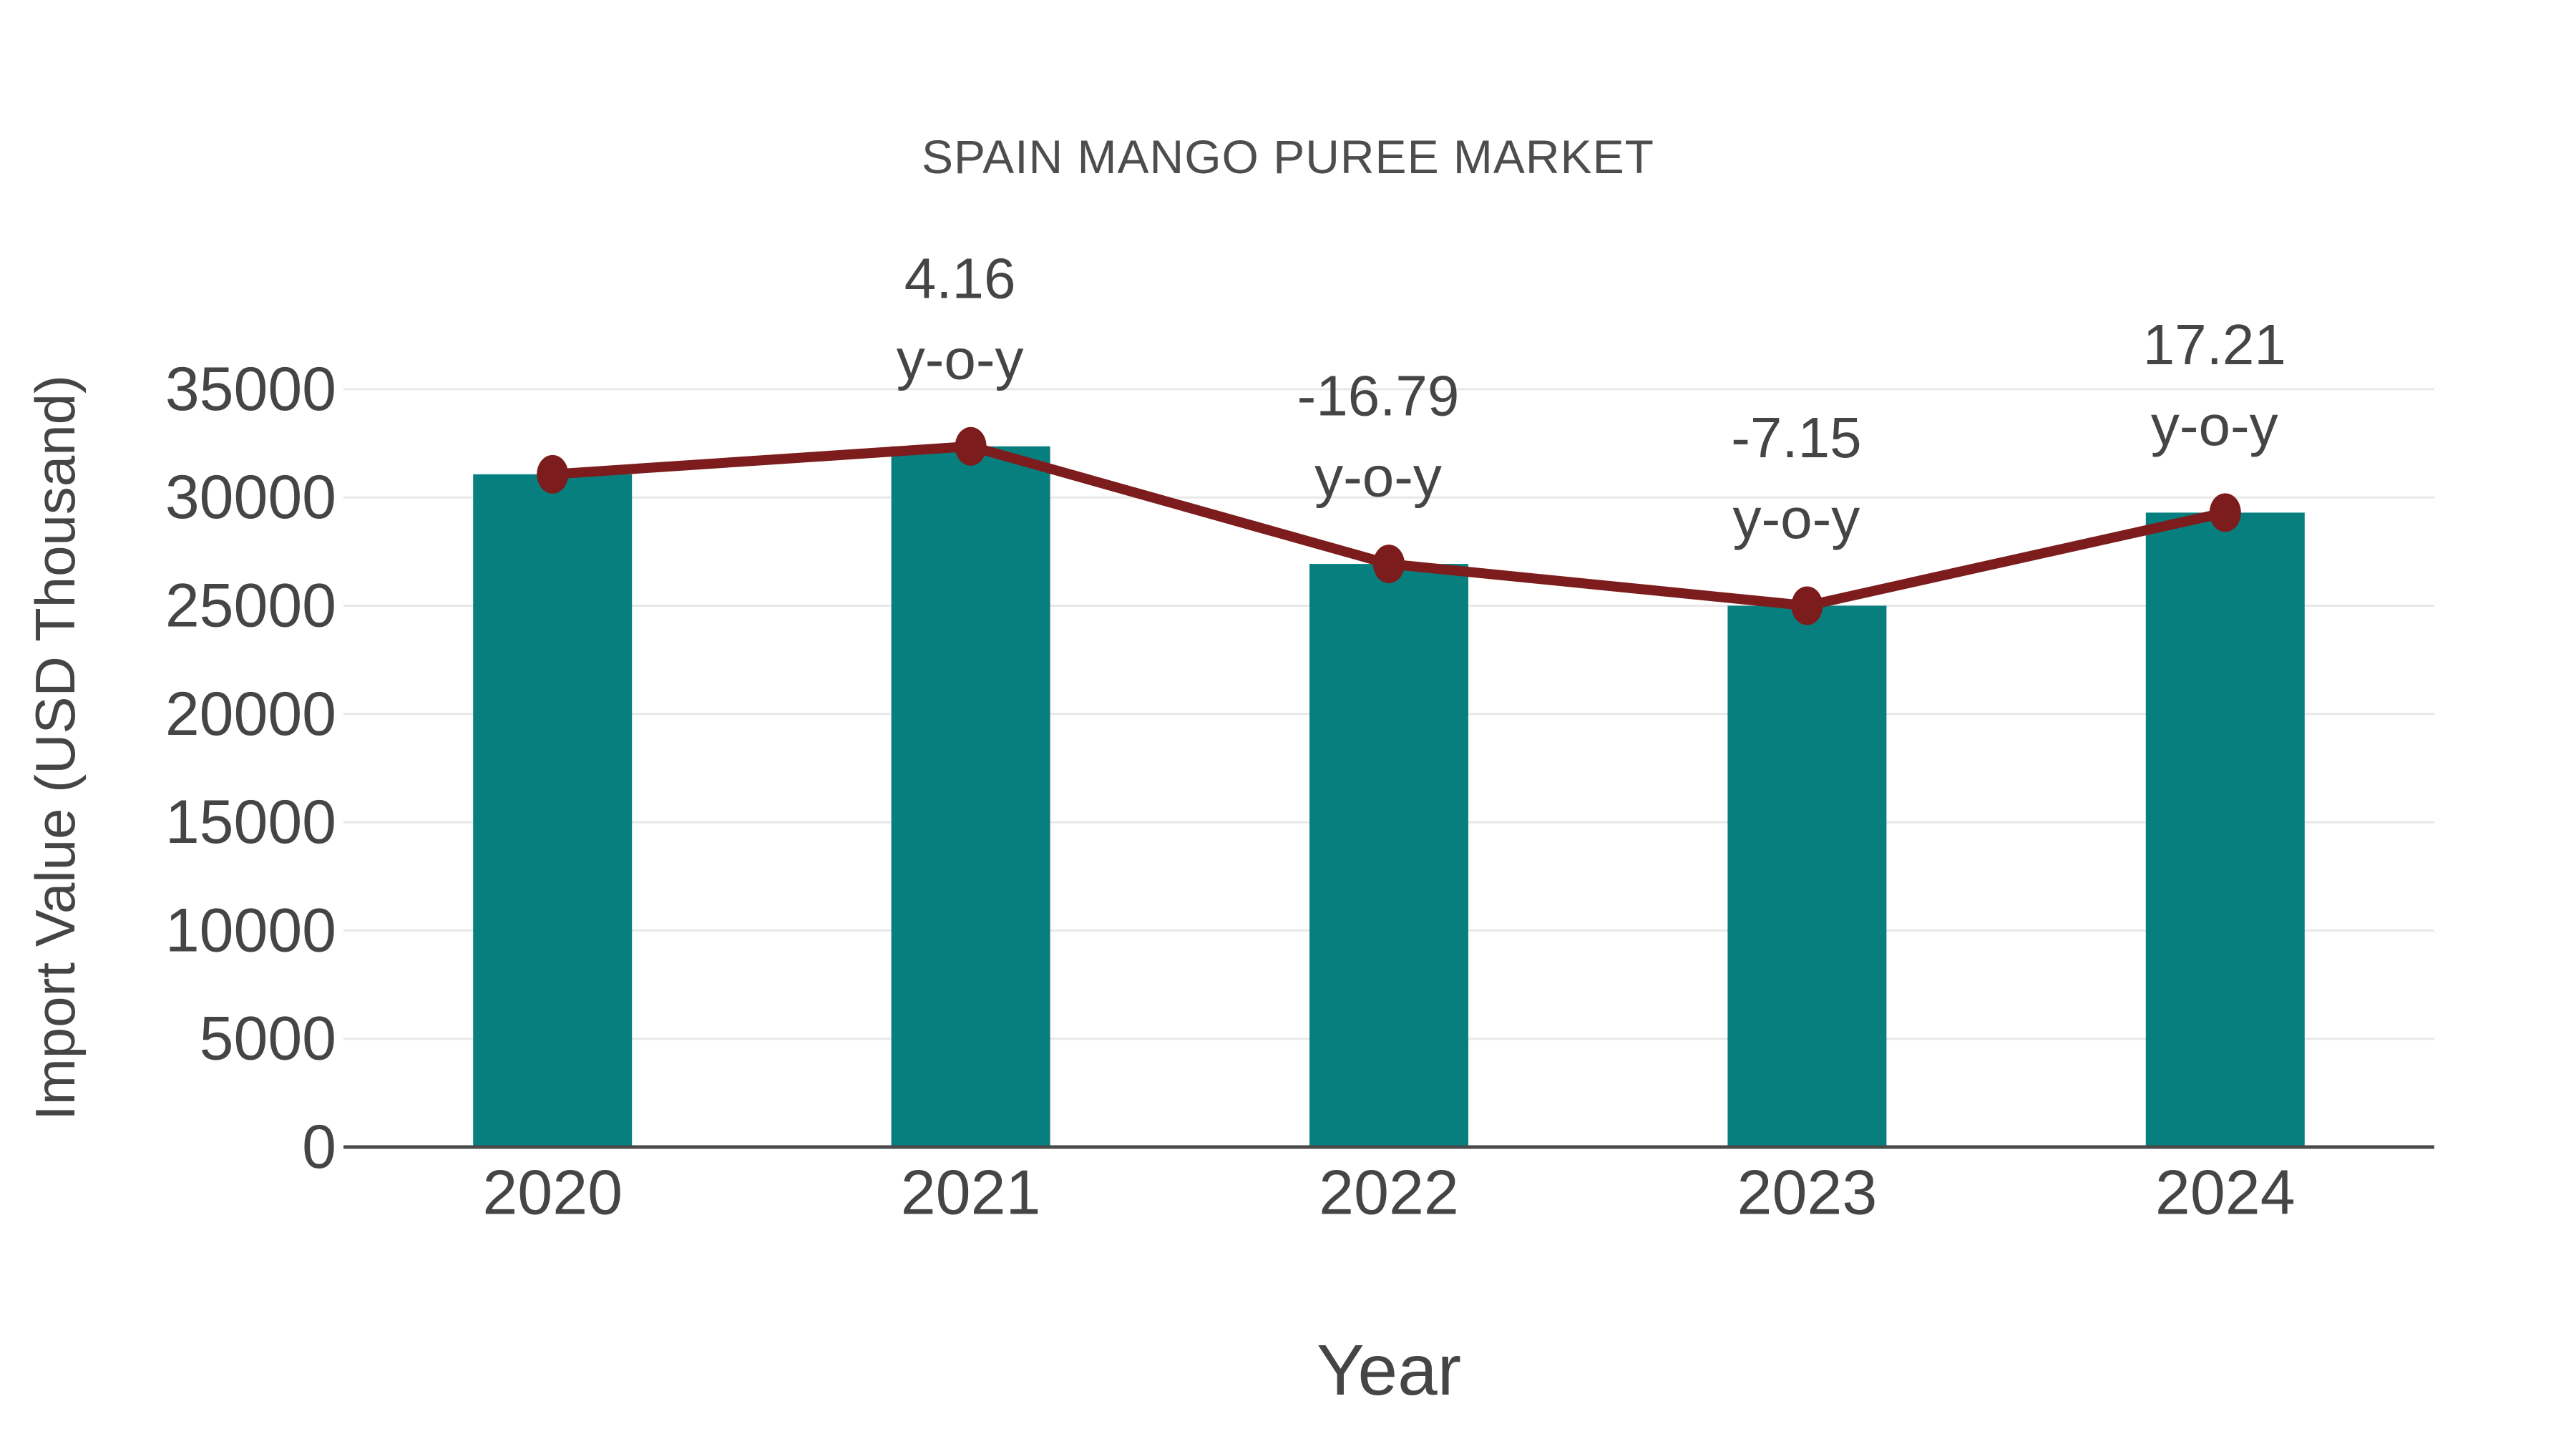 The height and width of the screenshot is (1449, 2576). Describe the element at coordinates (55, 748) in the screenshot. I see `y-axis-title: Import Value (USD Thousand)` at that location.